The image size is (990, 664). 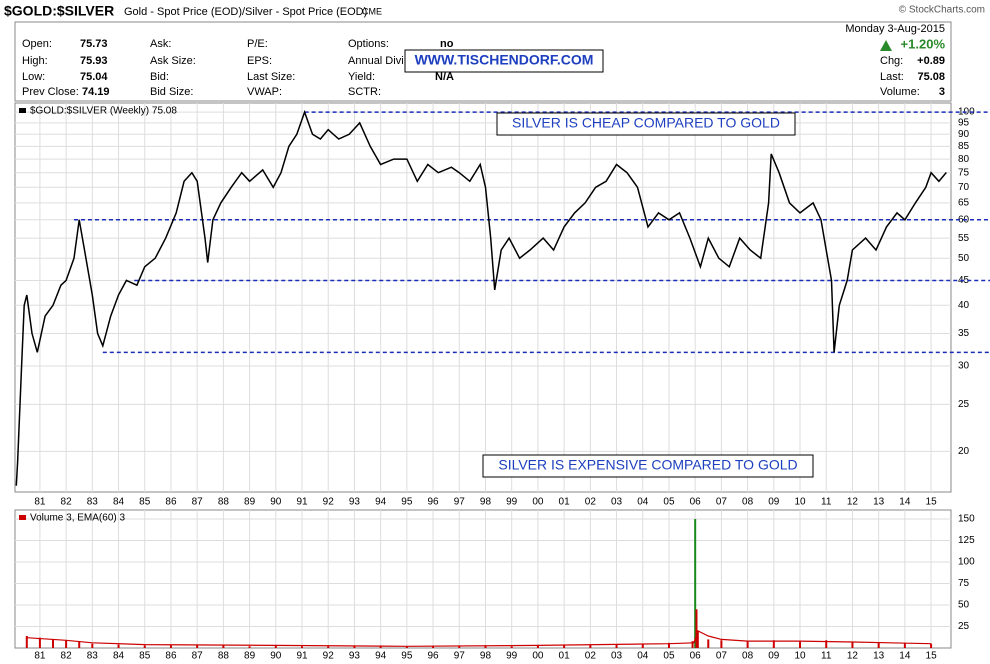 What do you see at coordinates (444, 77) in the screenshot?
I see `field-value: N/A` at bounding box center [444, 77].